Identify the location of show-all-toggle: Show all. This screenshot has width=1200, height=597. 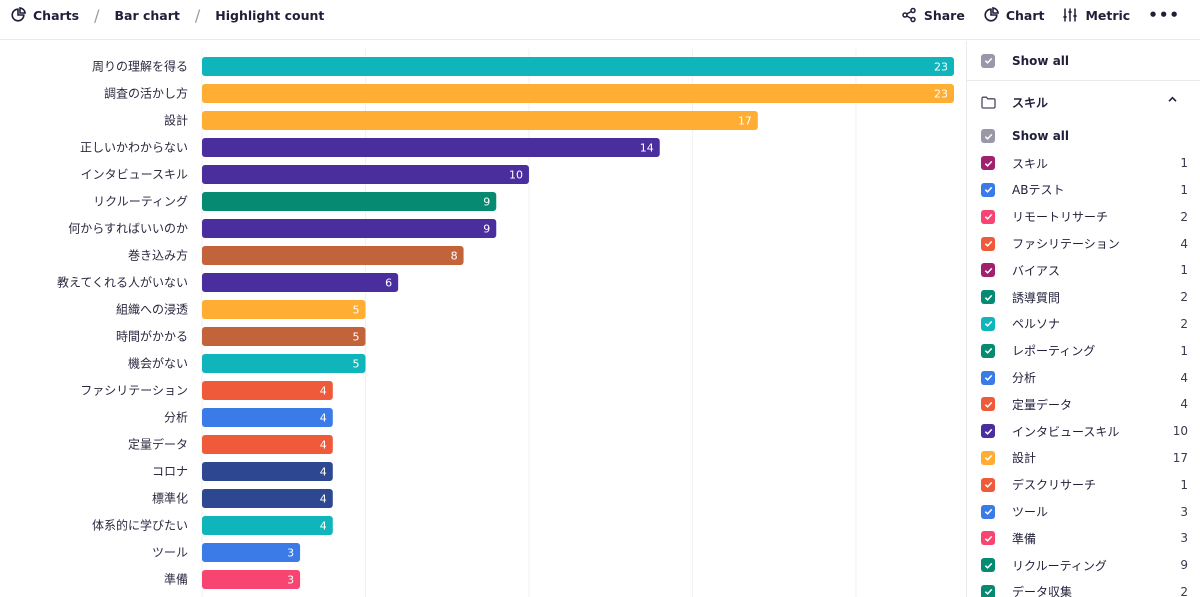
(1083, 61).